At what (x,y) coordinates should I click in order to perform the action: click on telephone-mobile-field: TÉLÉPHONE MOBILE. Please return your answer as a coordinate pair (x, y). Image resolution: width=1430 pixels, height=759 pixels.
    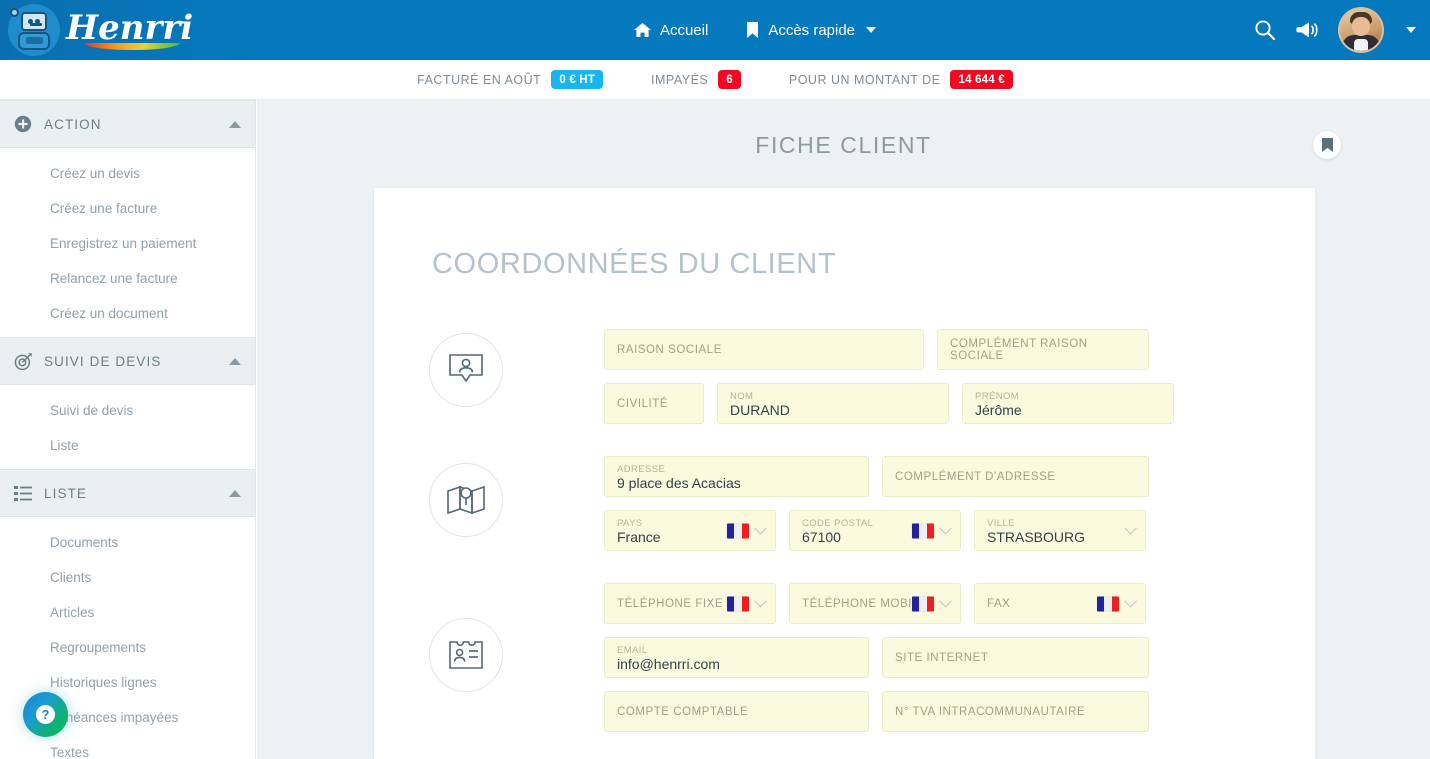
    Looking at the image, I should click on (875, 603).